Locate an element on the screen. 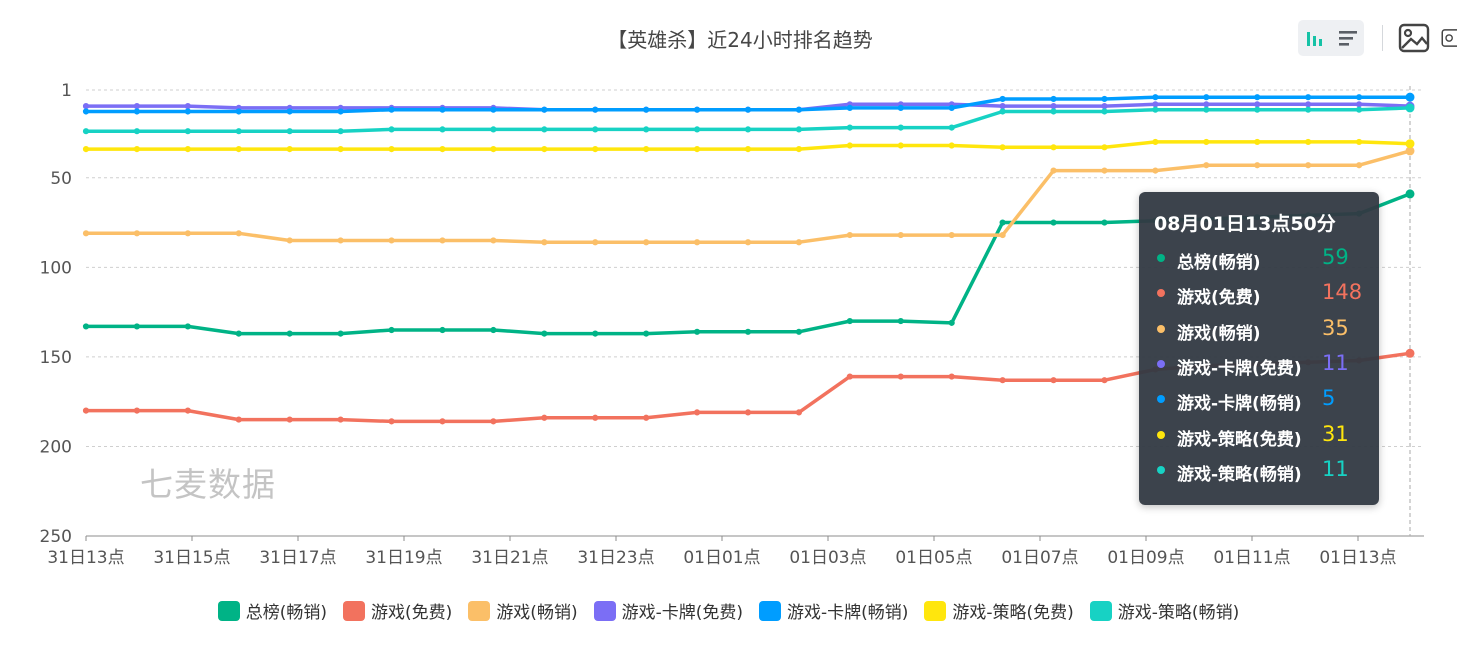 The image size is (1457, 660). y-tick-label: 250 is located at coordinates (56, 537).